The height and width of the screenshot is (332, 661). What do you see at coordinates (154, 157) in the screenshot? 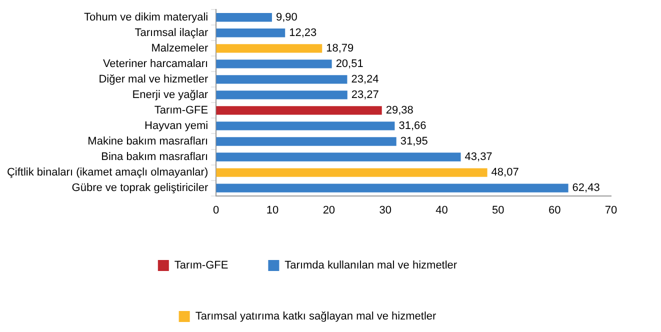
I see `y-tick-label: Bina bakım masrafları` at bounding box center [154, 157].